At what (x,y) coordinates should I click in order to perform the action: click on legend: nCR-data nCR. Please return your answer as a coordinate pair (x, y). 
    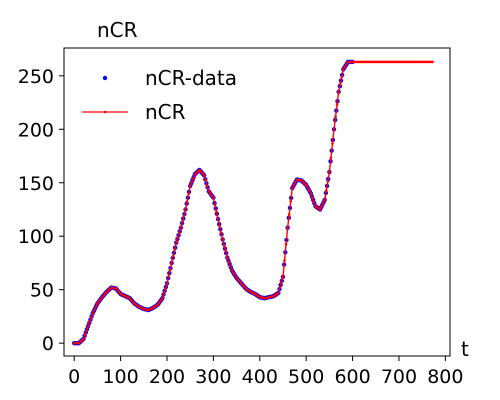
    Looking at the image, I should click on (159, 95).